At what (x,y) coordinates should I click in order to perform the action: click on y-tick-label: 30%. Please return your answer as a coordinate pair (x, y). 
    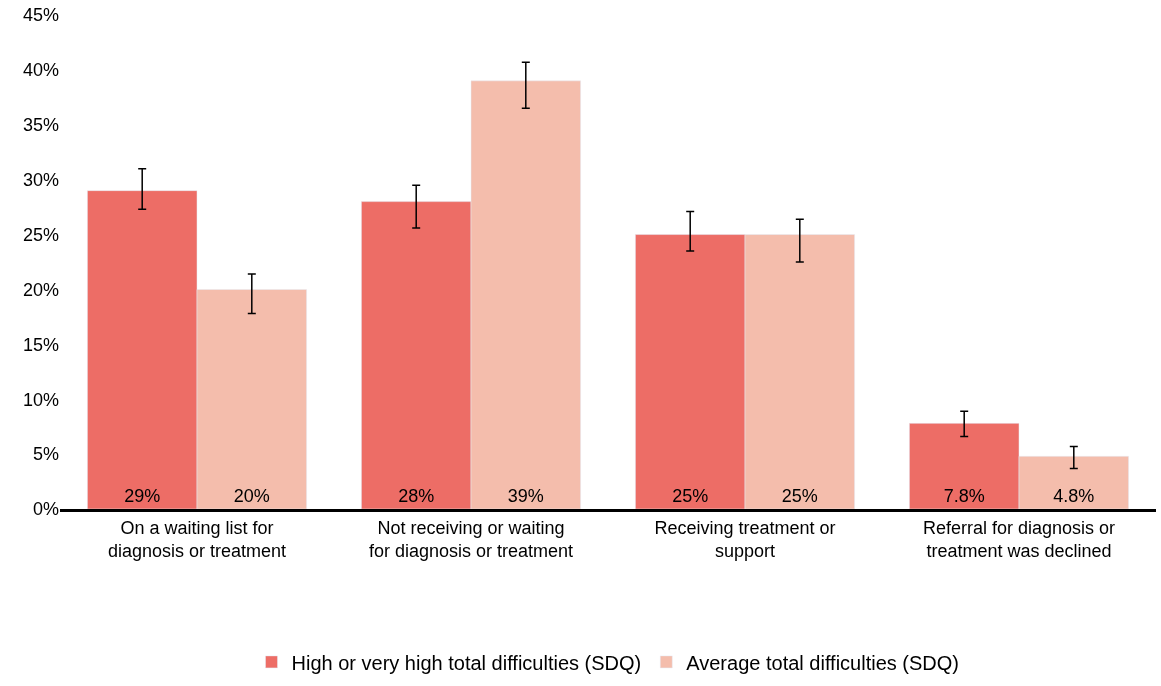
    Looking at the image, I should click on (40, 179).